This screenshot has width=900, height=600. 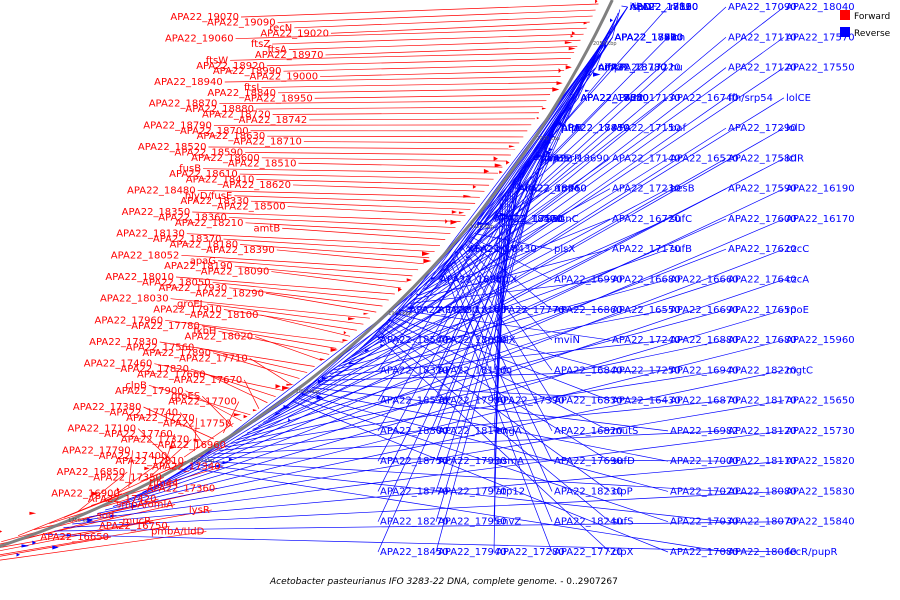 What do you see at coordinates (648, 37) in the screenshot?
I see `reverse-gene-label: APA22_17310` at bounding box center [648, 37].